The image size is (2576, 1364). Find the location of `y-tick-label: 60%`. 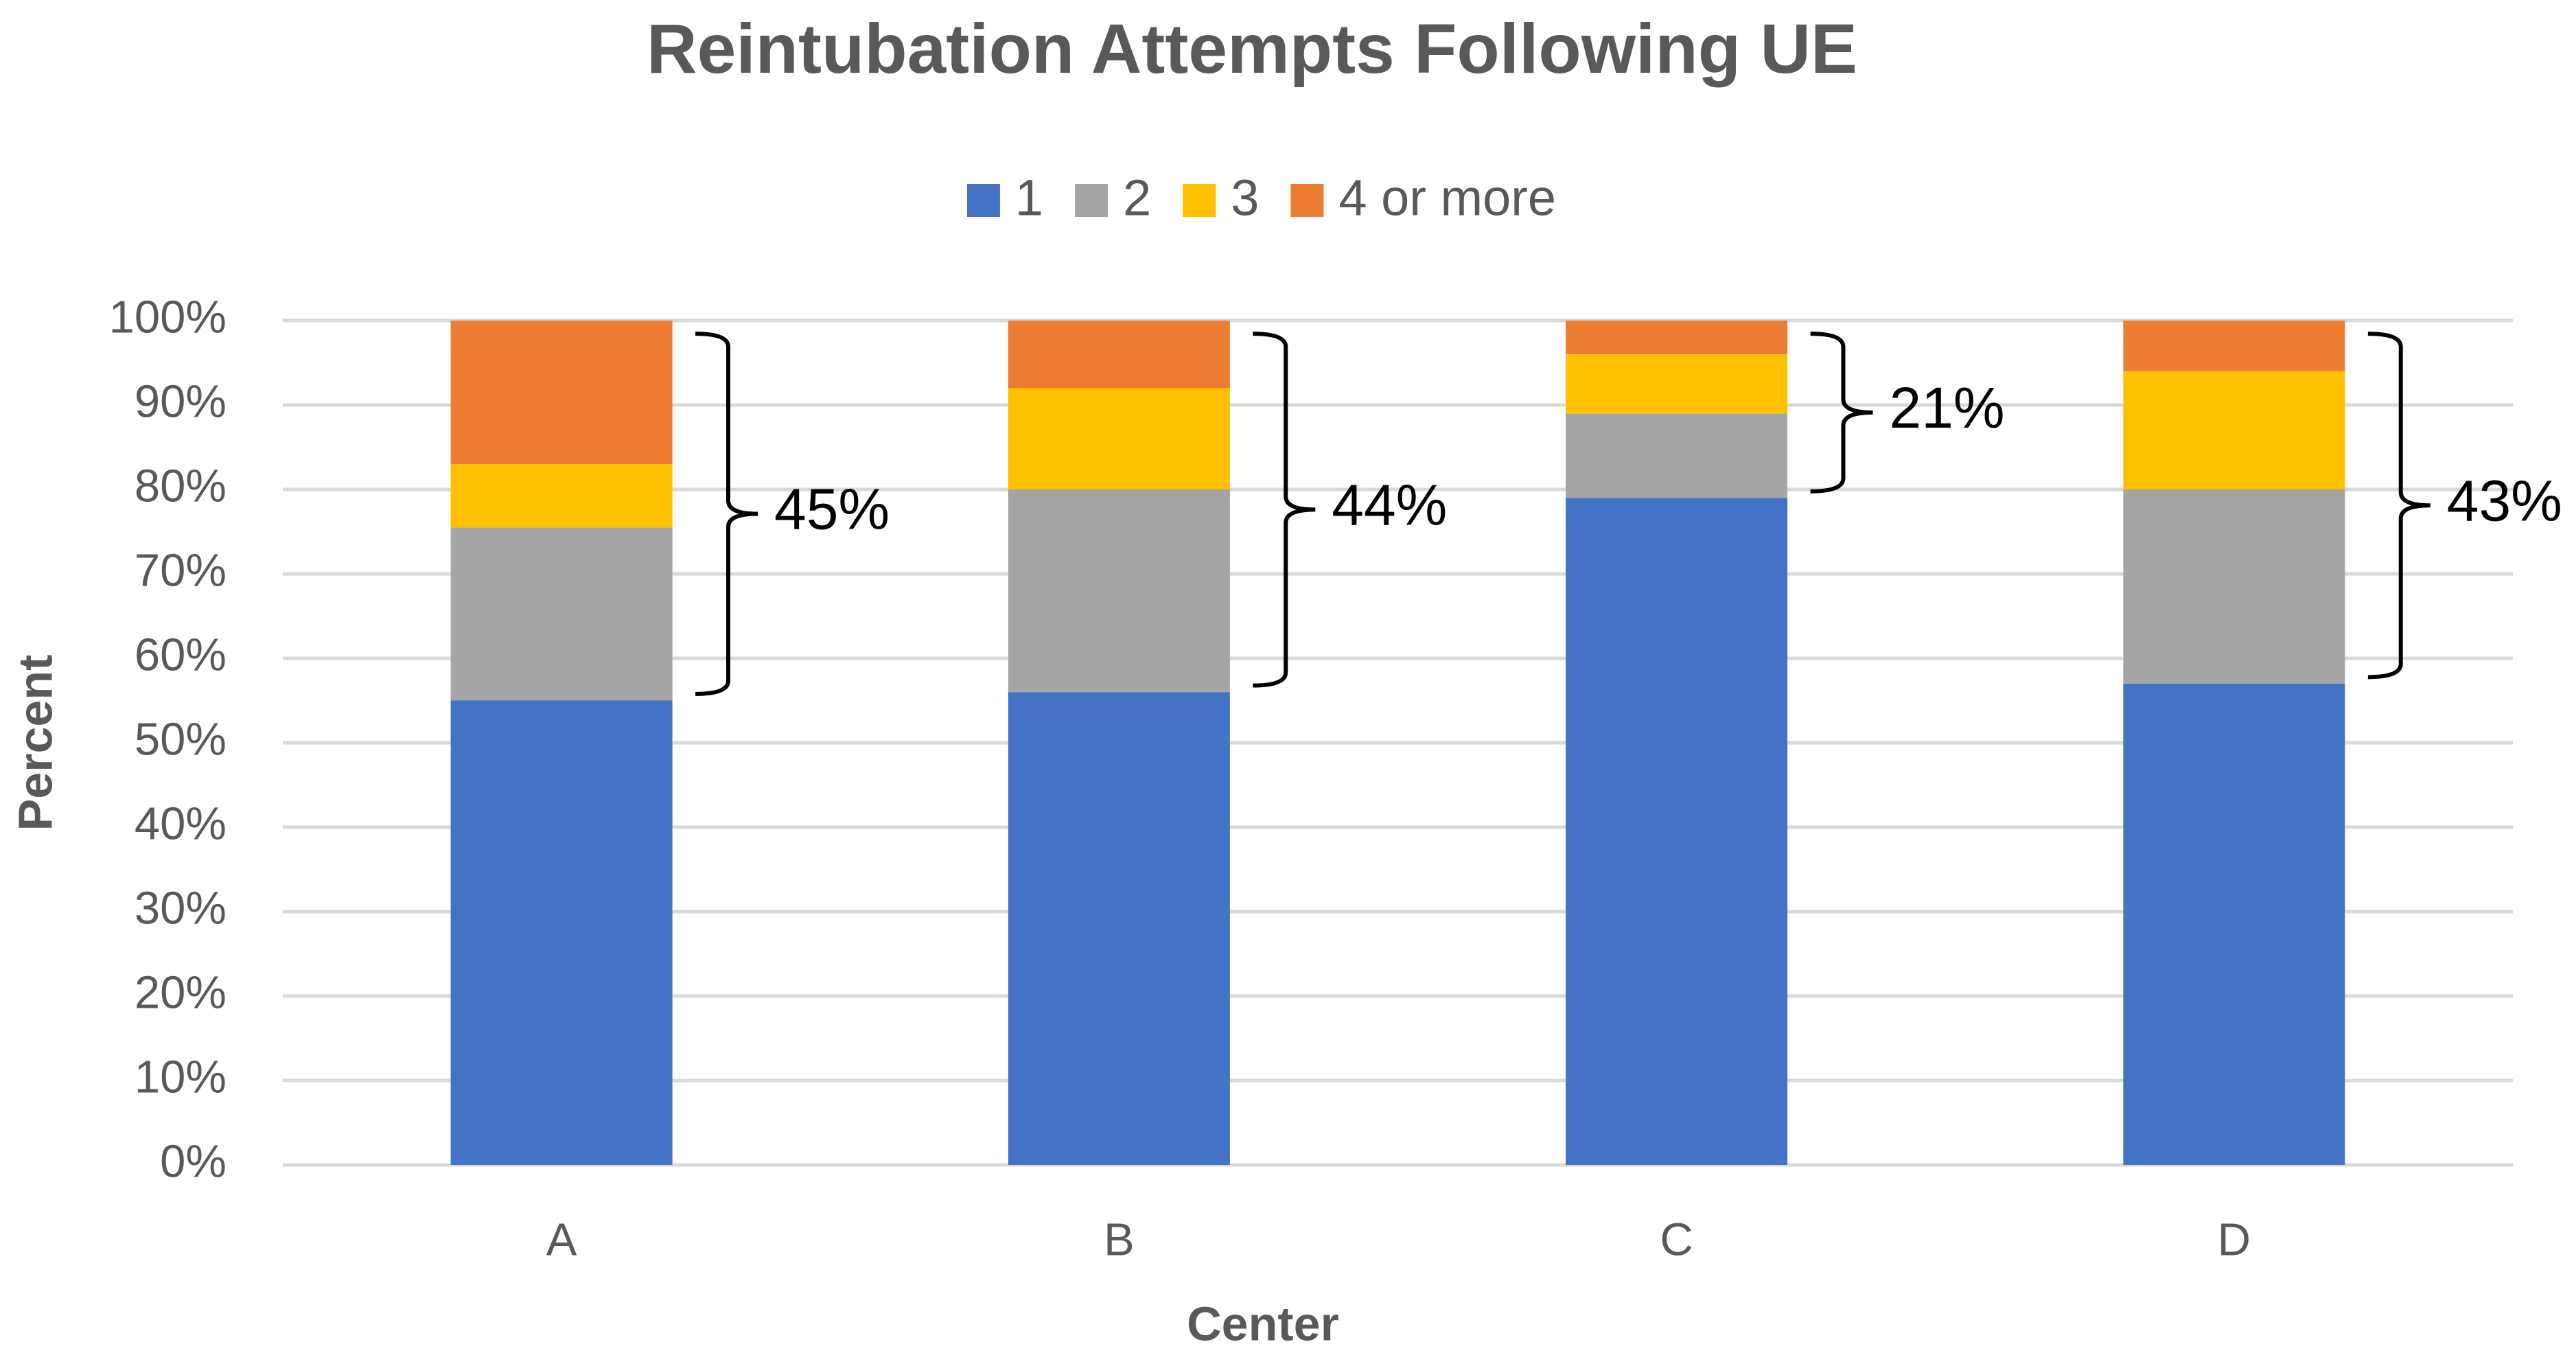

y-tick-label: 60% is located at coordinates (181, 655).